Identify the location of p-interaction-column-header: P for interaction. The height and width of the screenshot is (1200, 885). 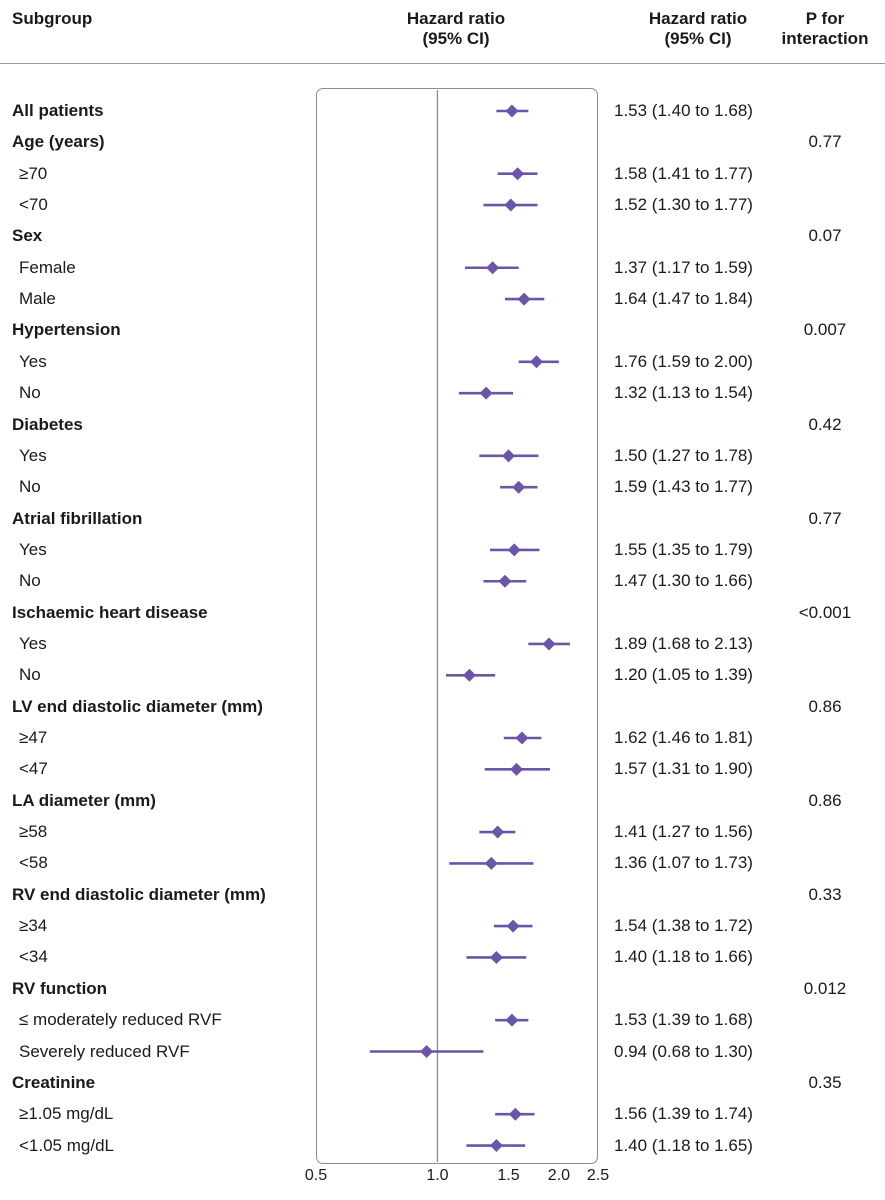
(825, 29).